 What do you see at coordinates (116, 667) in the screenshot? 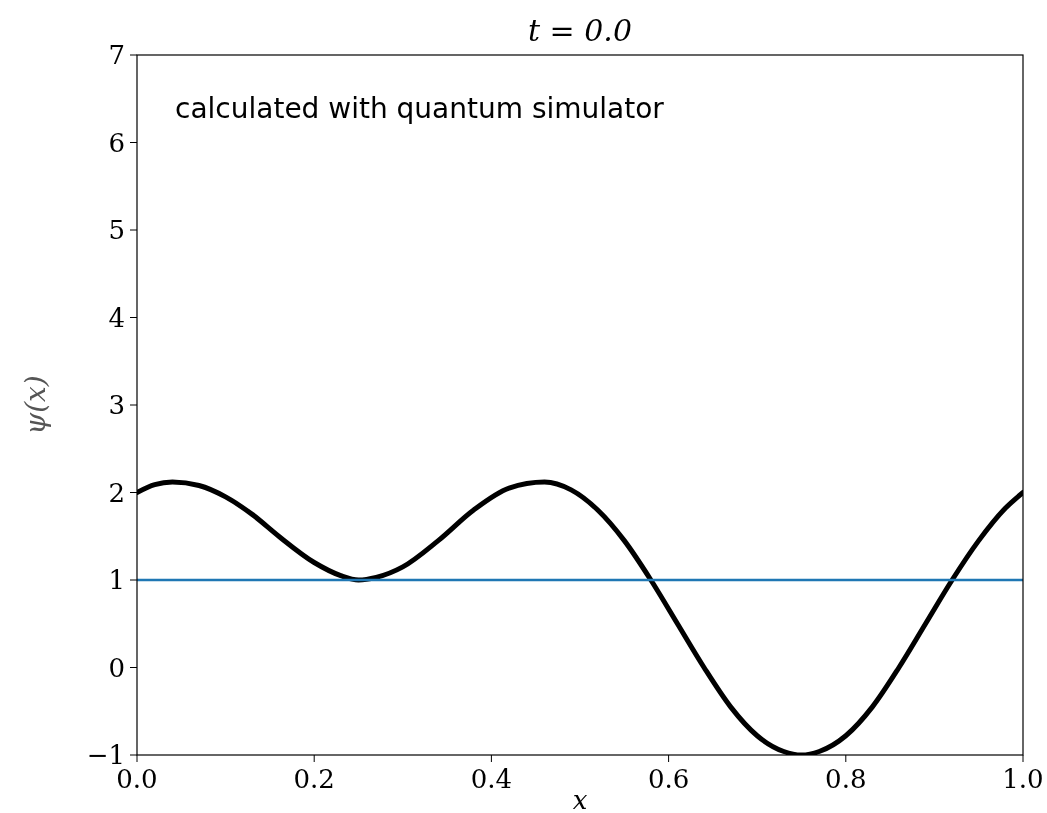
I see `y-tick-label: 0` at bounding box center [116, 667].